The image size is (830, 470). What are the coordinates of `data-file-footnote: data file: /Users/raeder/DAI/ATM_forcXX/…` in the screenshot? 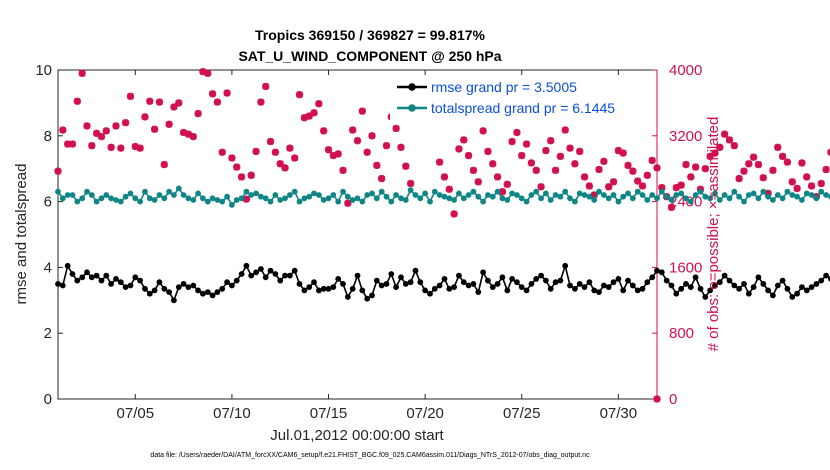 It's located at (370, 455).